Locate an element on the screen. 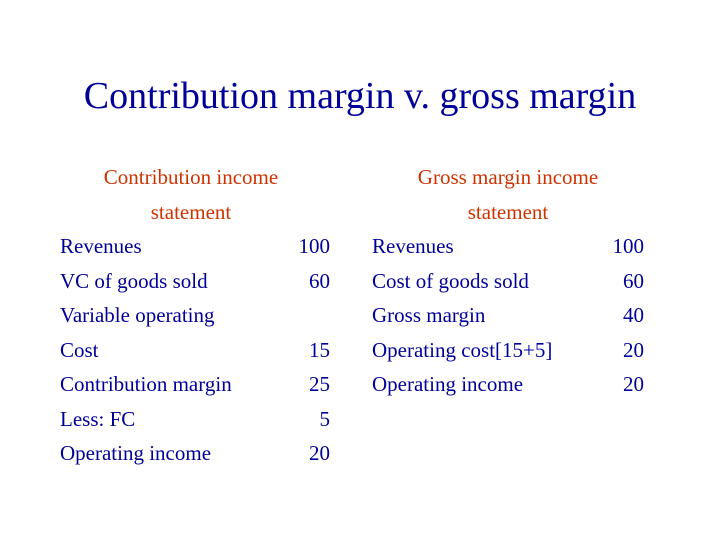 This screenshot has height=540, width=720. gross-heading-line1: Gross margin income is located at coordinates (508, 177).